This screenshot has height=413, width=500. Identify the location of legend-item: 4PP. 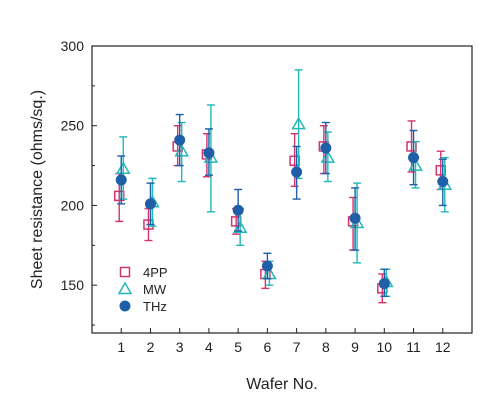
(143, 272).